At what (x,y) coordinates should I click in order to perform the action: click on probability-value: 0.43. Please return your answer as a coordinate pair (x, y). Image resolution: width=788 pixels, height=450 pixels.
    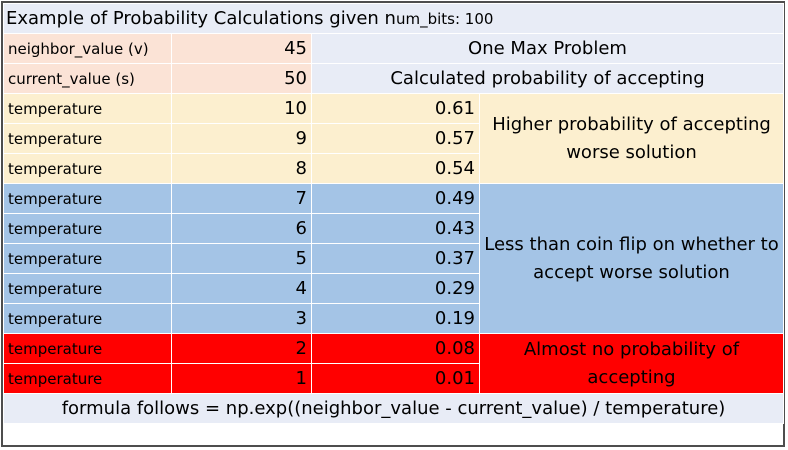
    Looking at the image, I should click on (395, 228).